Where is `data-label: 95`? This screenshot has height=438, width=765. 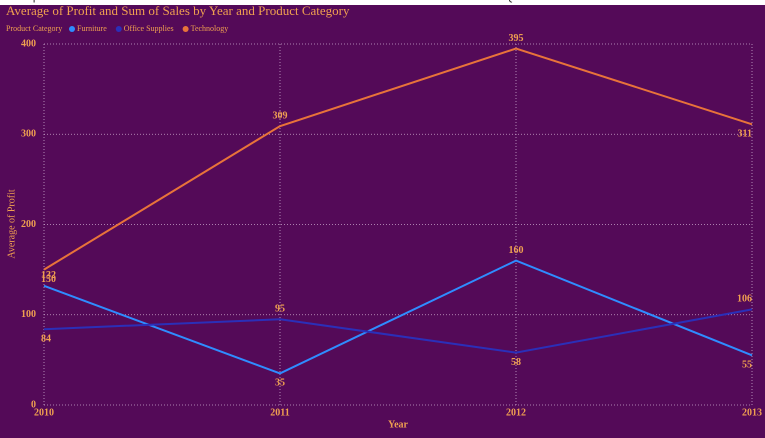 data-label: 95 is located at coordinates (280, 309).